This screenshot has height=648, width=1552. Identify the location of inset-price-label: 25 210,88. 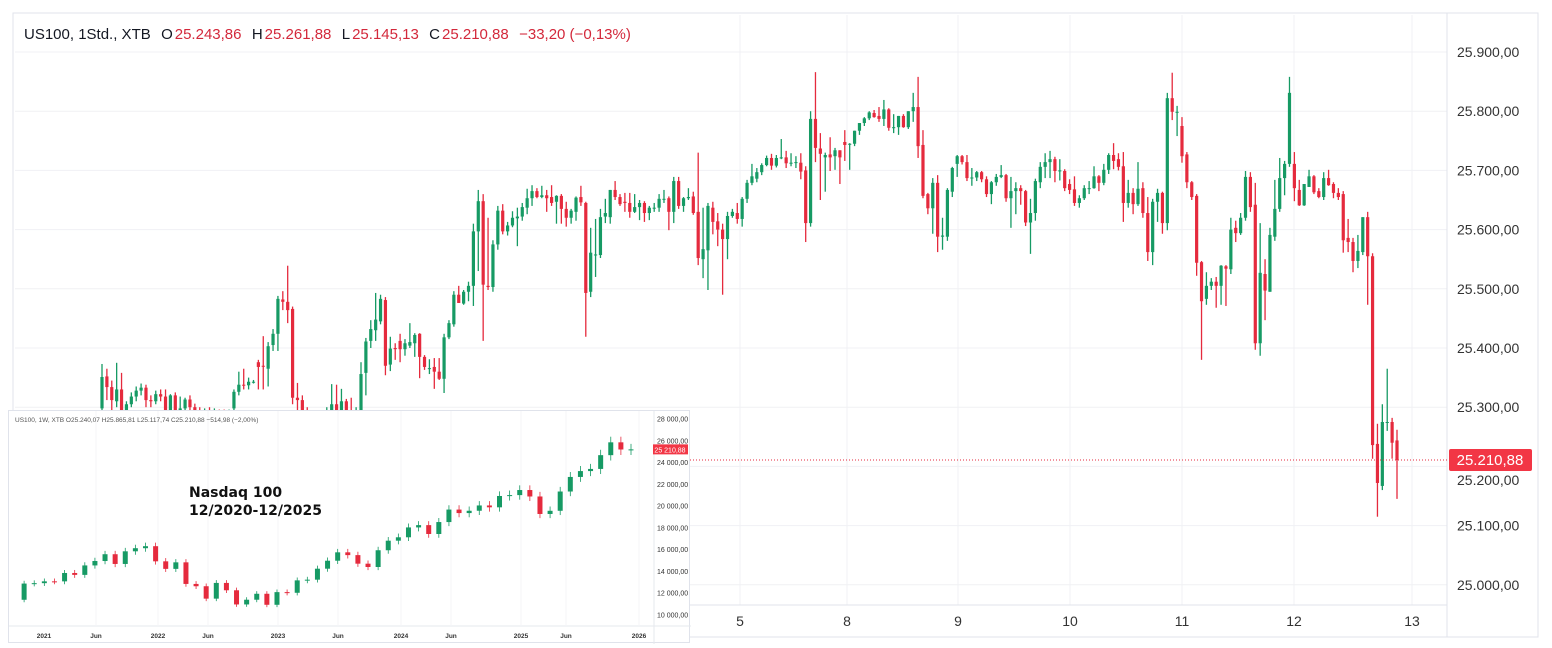
(669, 450).